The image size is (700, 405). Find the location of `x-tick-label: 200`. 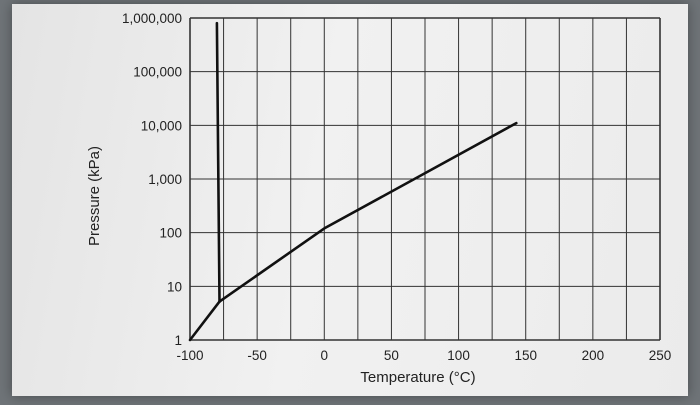

x-tick-label: 200 is located at coordinates (593, 355).